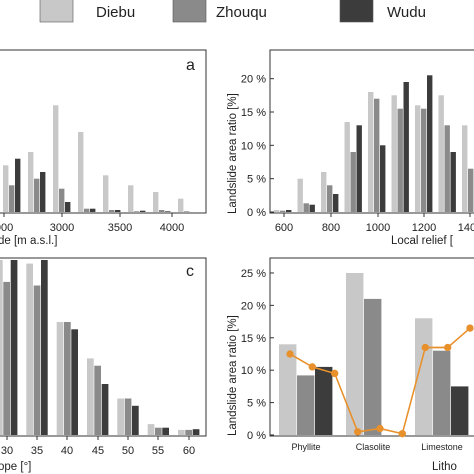 The image size is (474, 474). I want to click on panel-b-xtick-2: 1000, so click(378, 228).